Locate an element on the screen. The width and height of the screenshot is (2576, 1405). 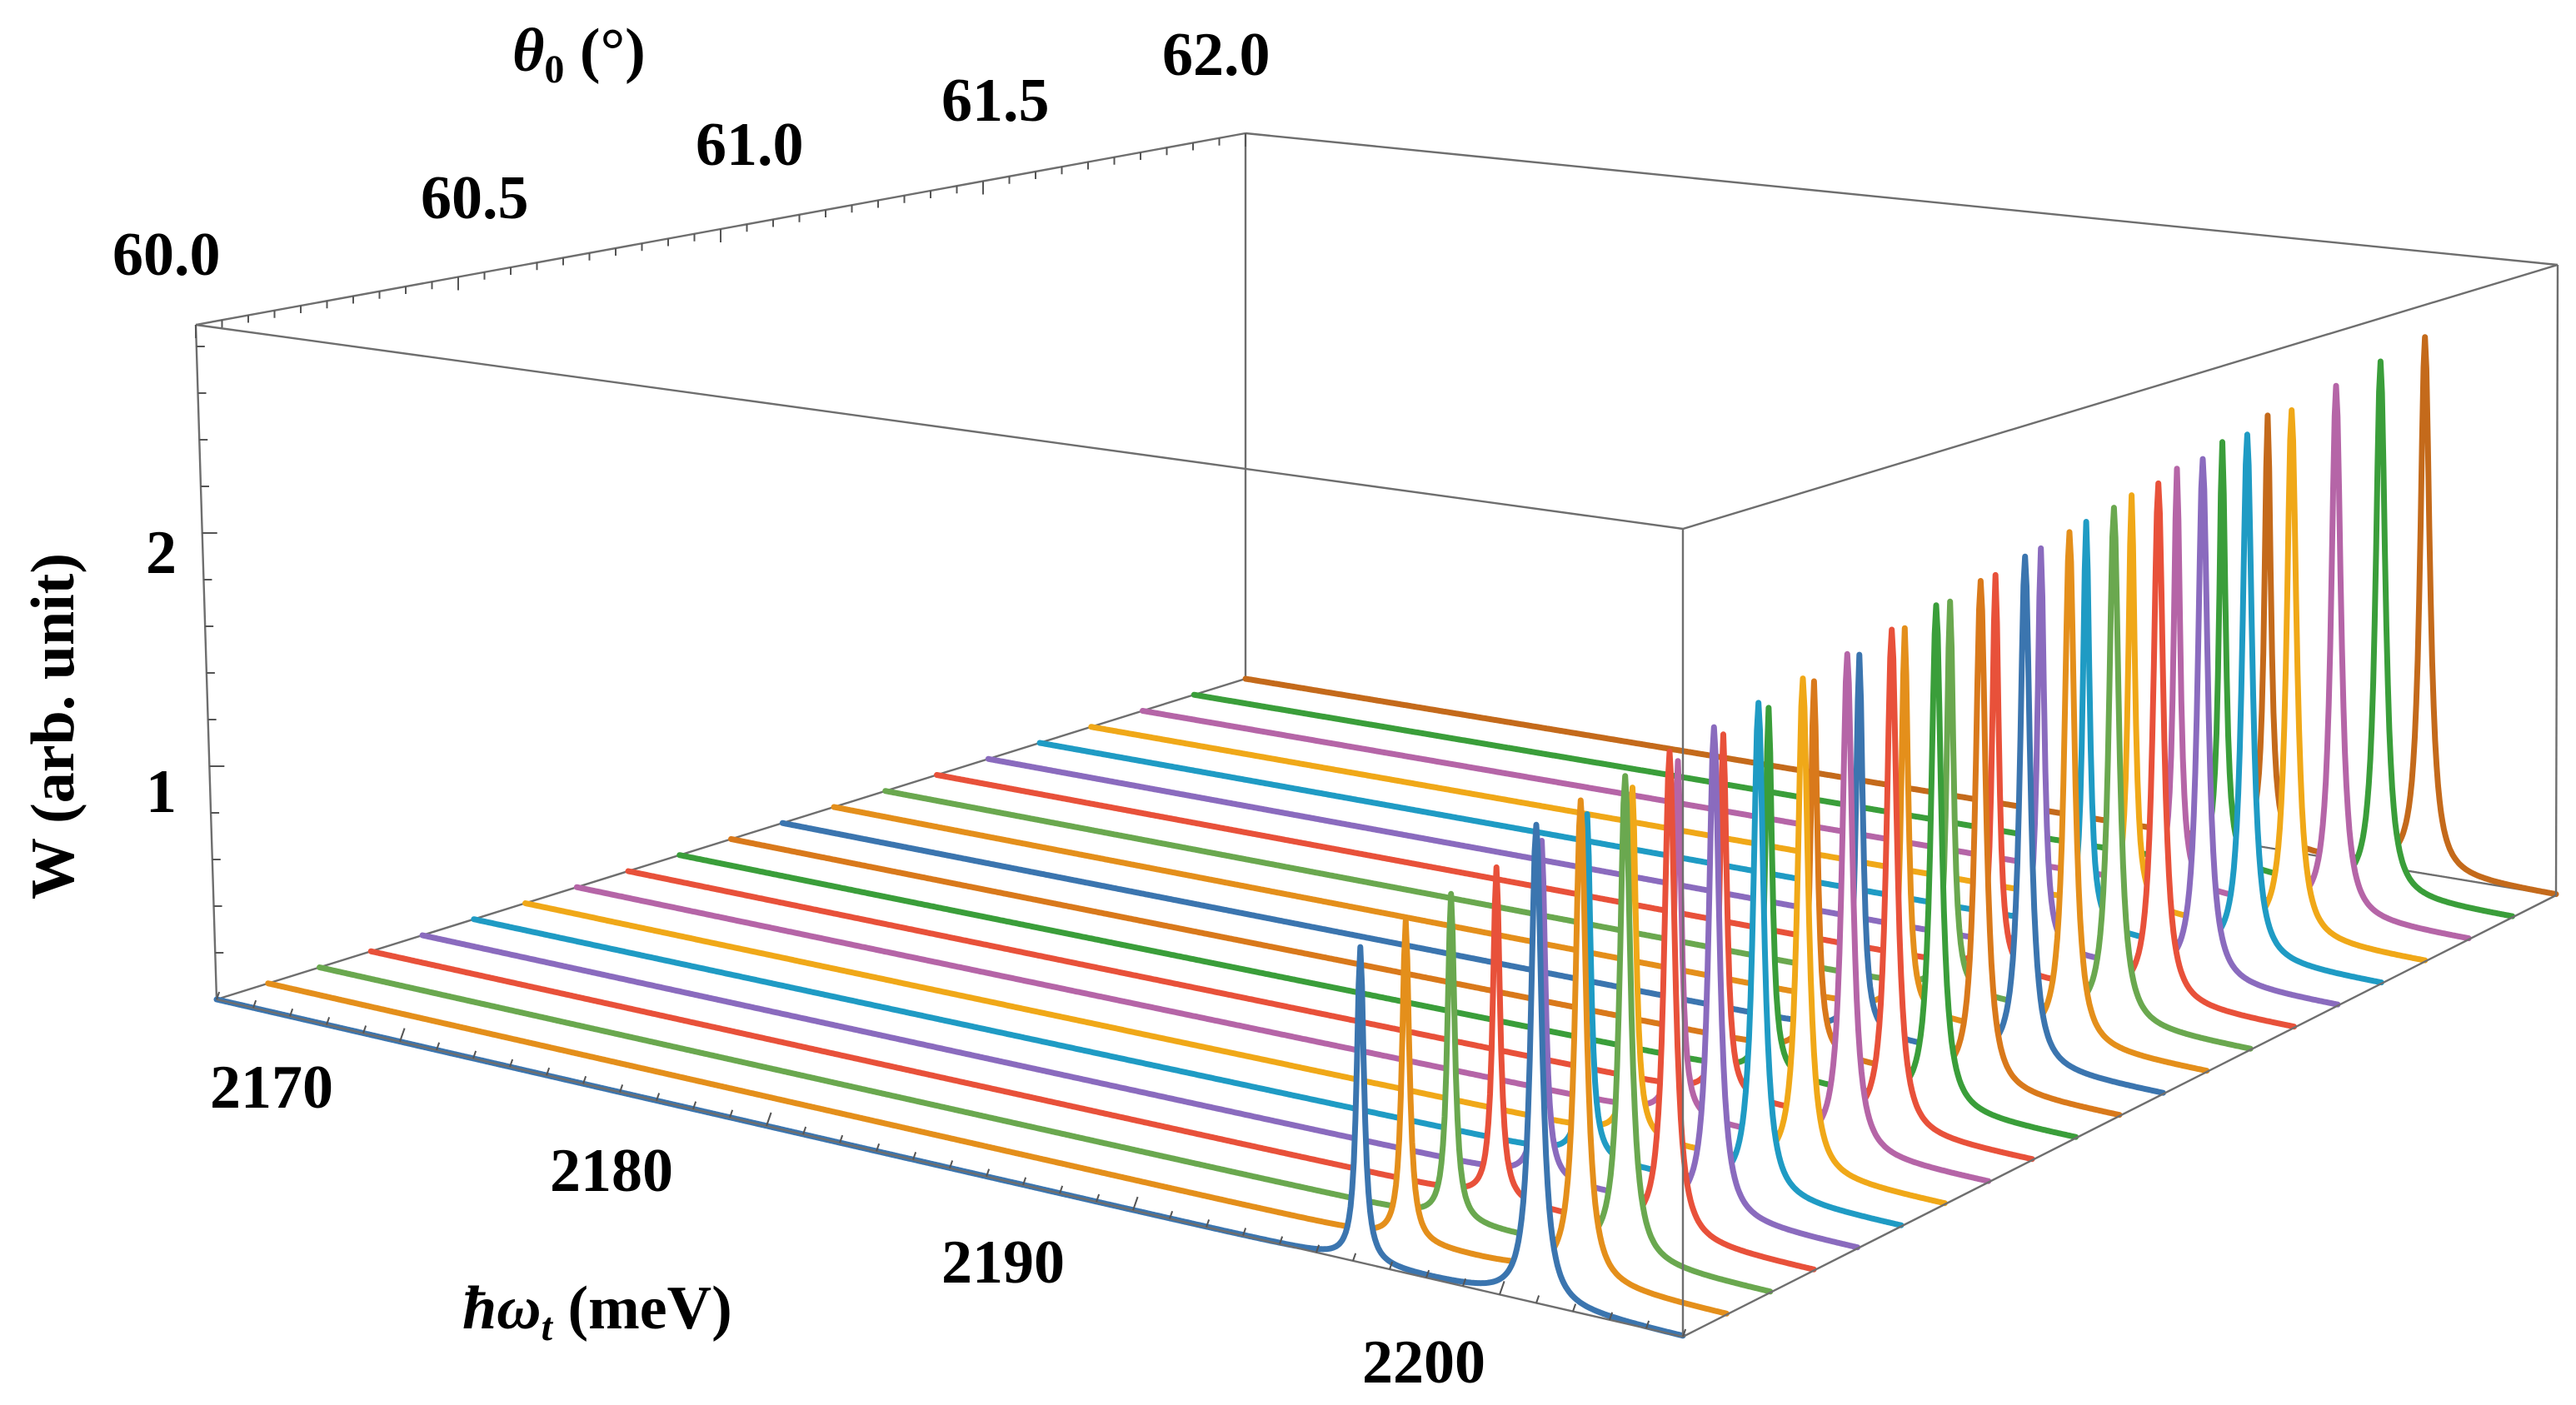
box-edge-top-left is located at coordinates (939, 427).